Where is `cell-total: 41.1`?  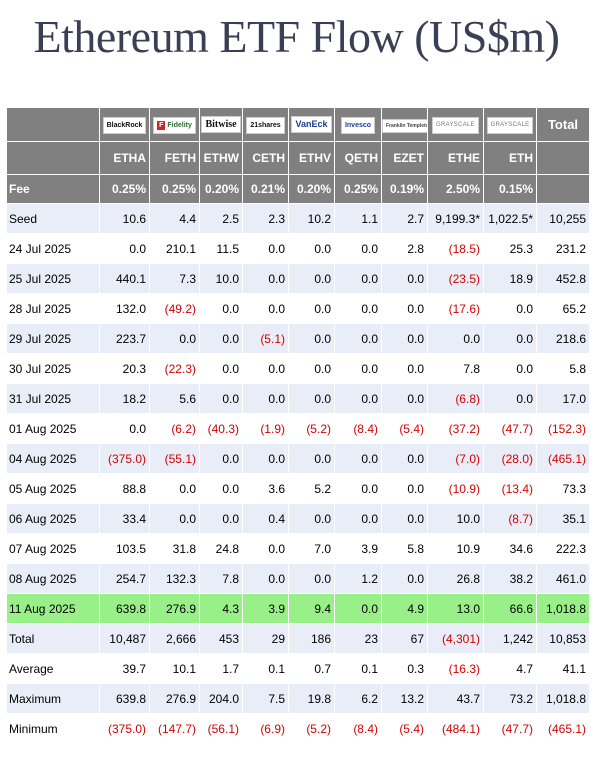
cell-total: 41.1 is located at coordinates (563, 668).